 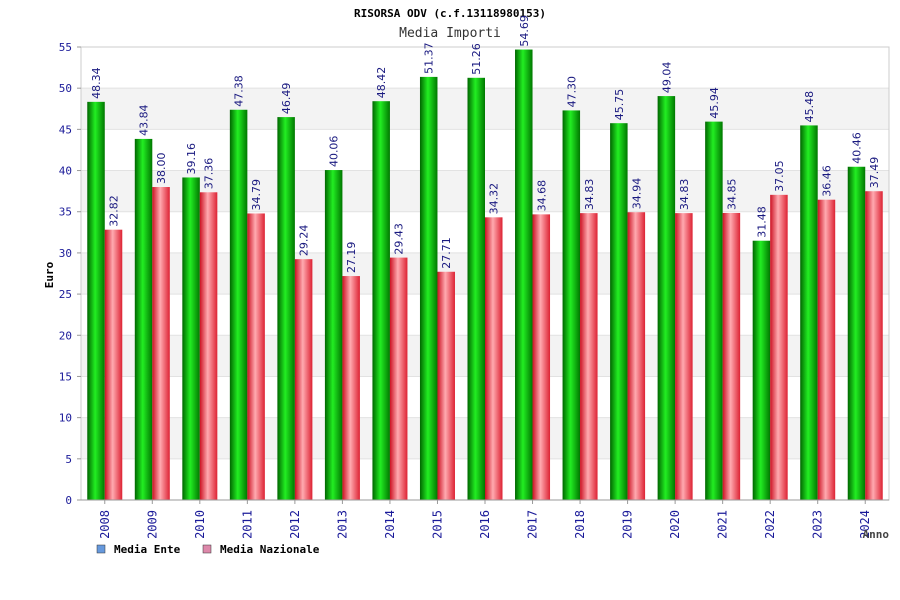 I want to click on y-tick-label: 55, so click(x=65, y=47).